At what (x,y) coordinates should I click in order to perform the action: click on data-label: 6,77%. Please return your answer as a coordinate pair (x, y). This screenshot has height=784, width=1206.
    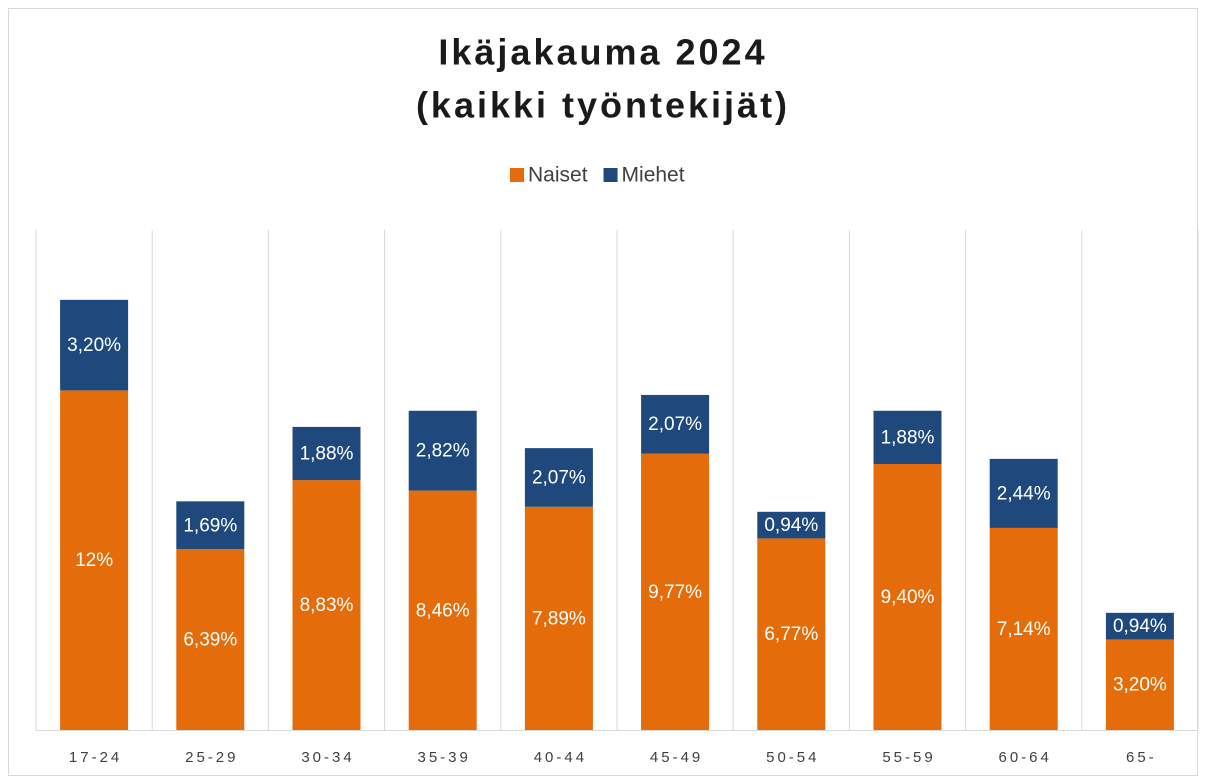
    Looking at the image, I should click on (791, 634).